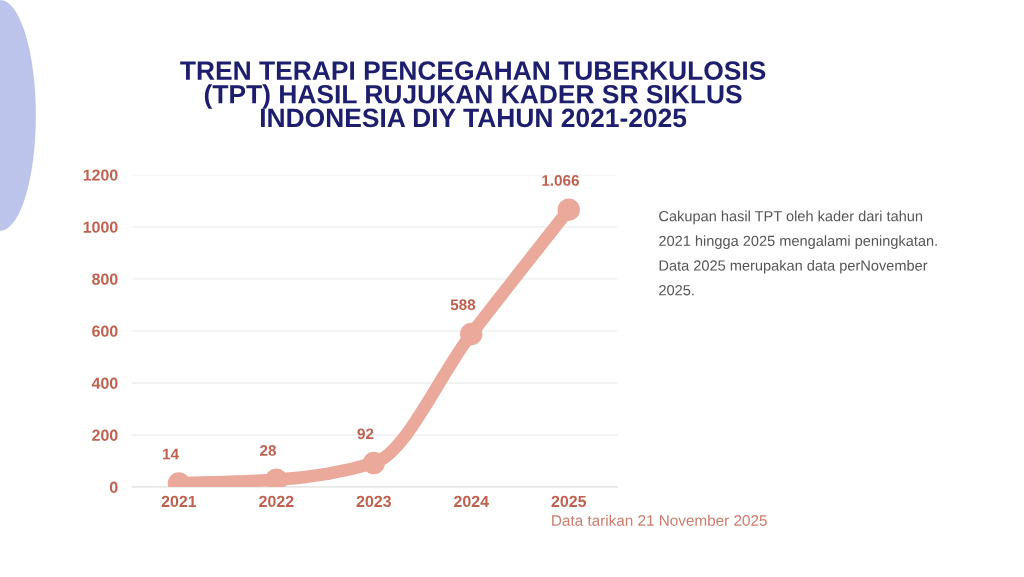 The image size is (1024, 577). I want to click on x-tick-label: 2022, so click(276, 501).